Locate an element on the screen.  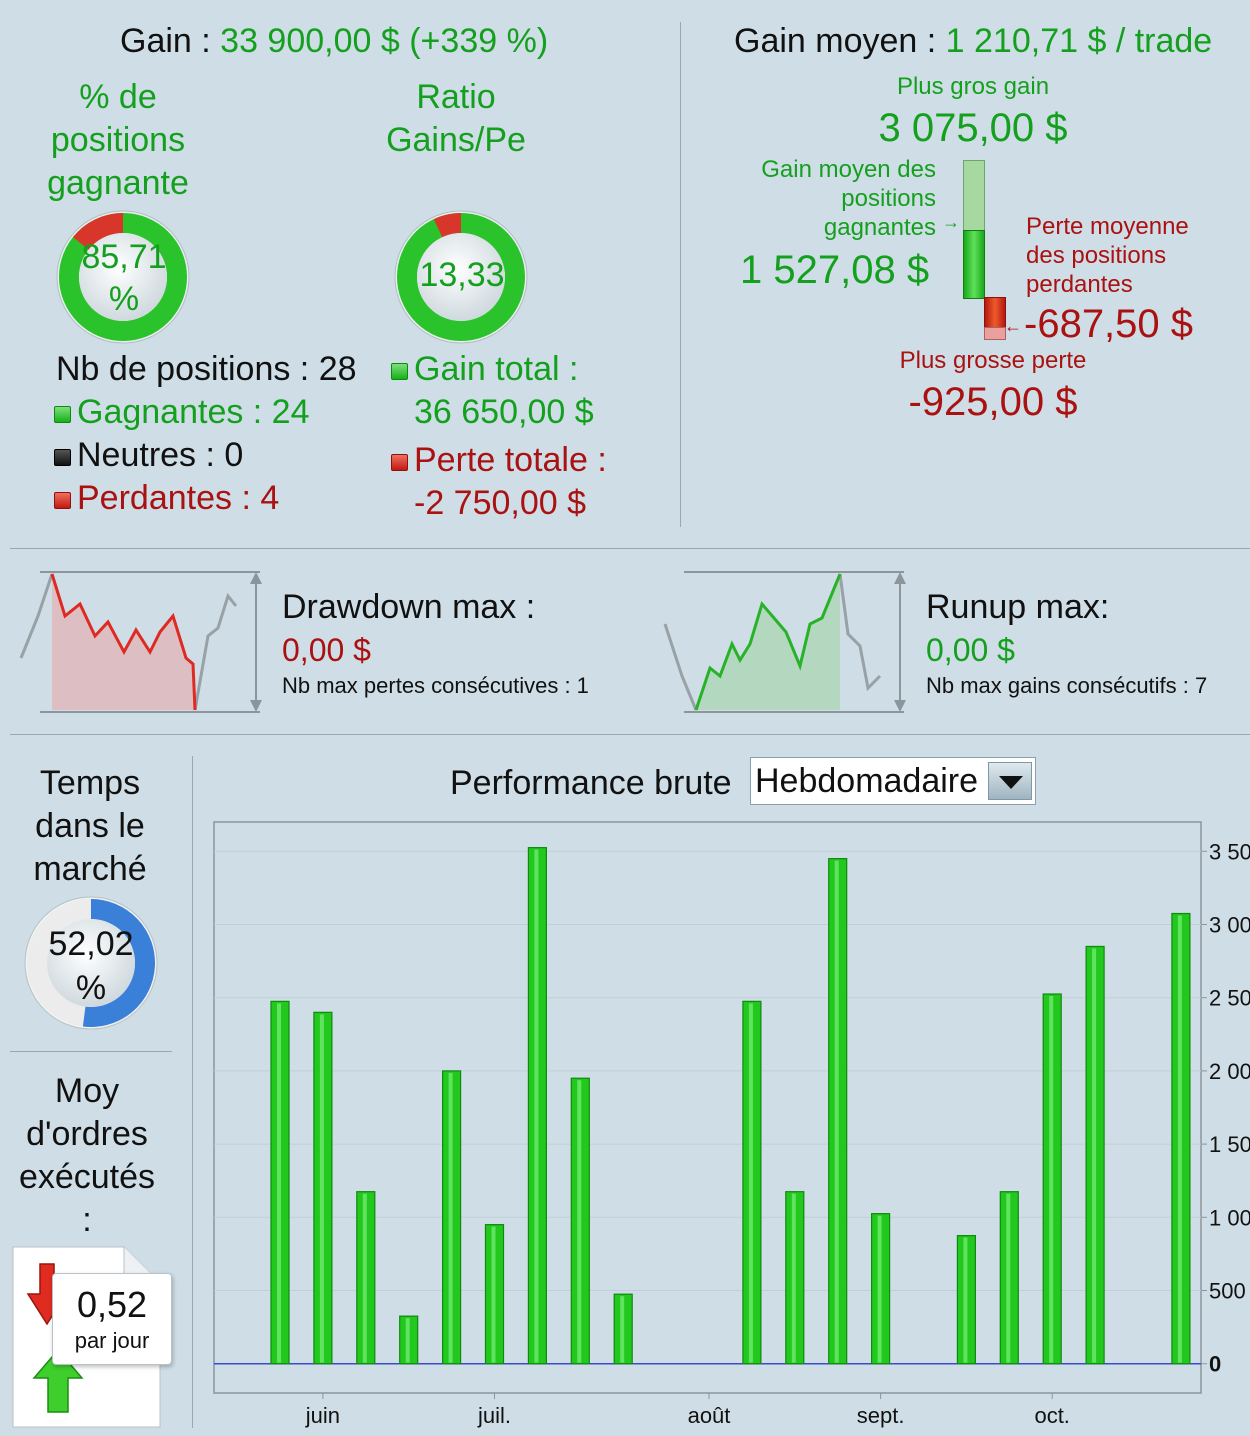
avg-win-arrow: → is located at coordinates (951, 222).